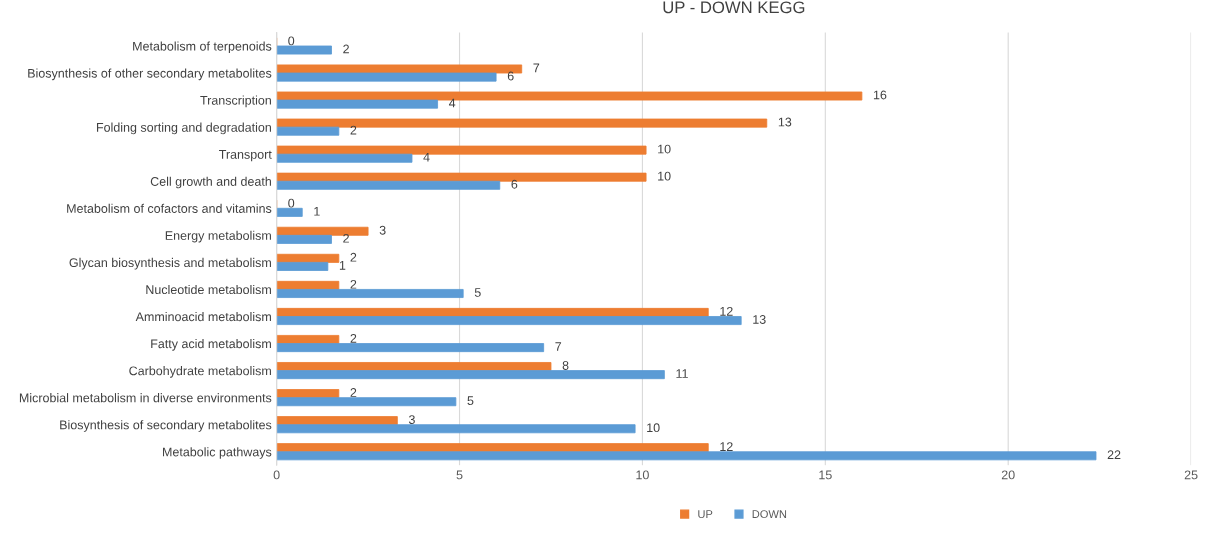 Image resolution: width=1208 pixels, height=541 pixels. What do you see at coordinates (880, 95) in the screenshot?
I see `data-label: 16` at bounding box center [880, 95].